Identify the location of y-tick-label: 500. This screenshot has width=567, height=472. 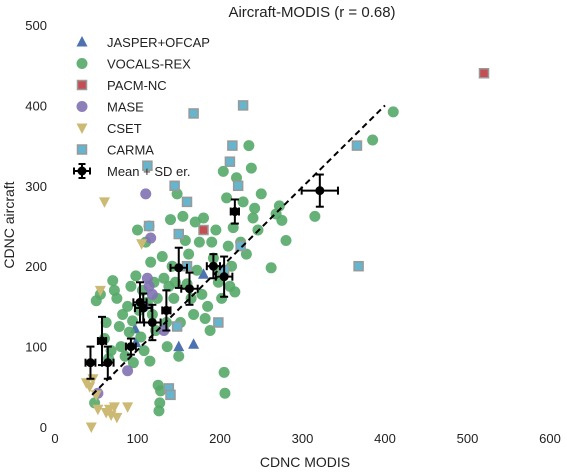
(36, 25).